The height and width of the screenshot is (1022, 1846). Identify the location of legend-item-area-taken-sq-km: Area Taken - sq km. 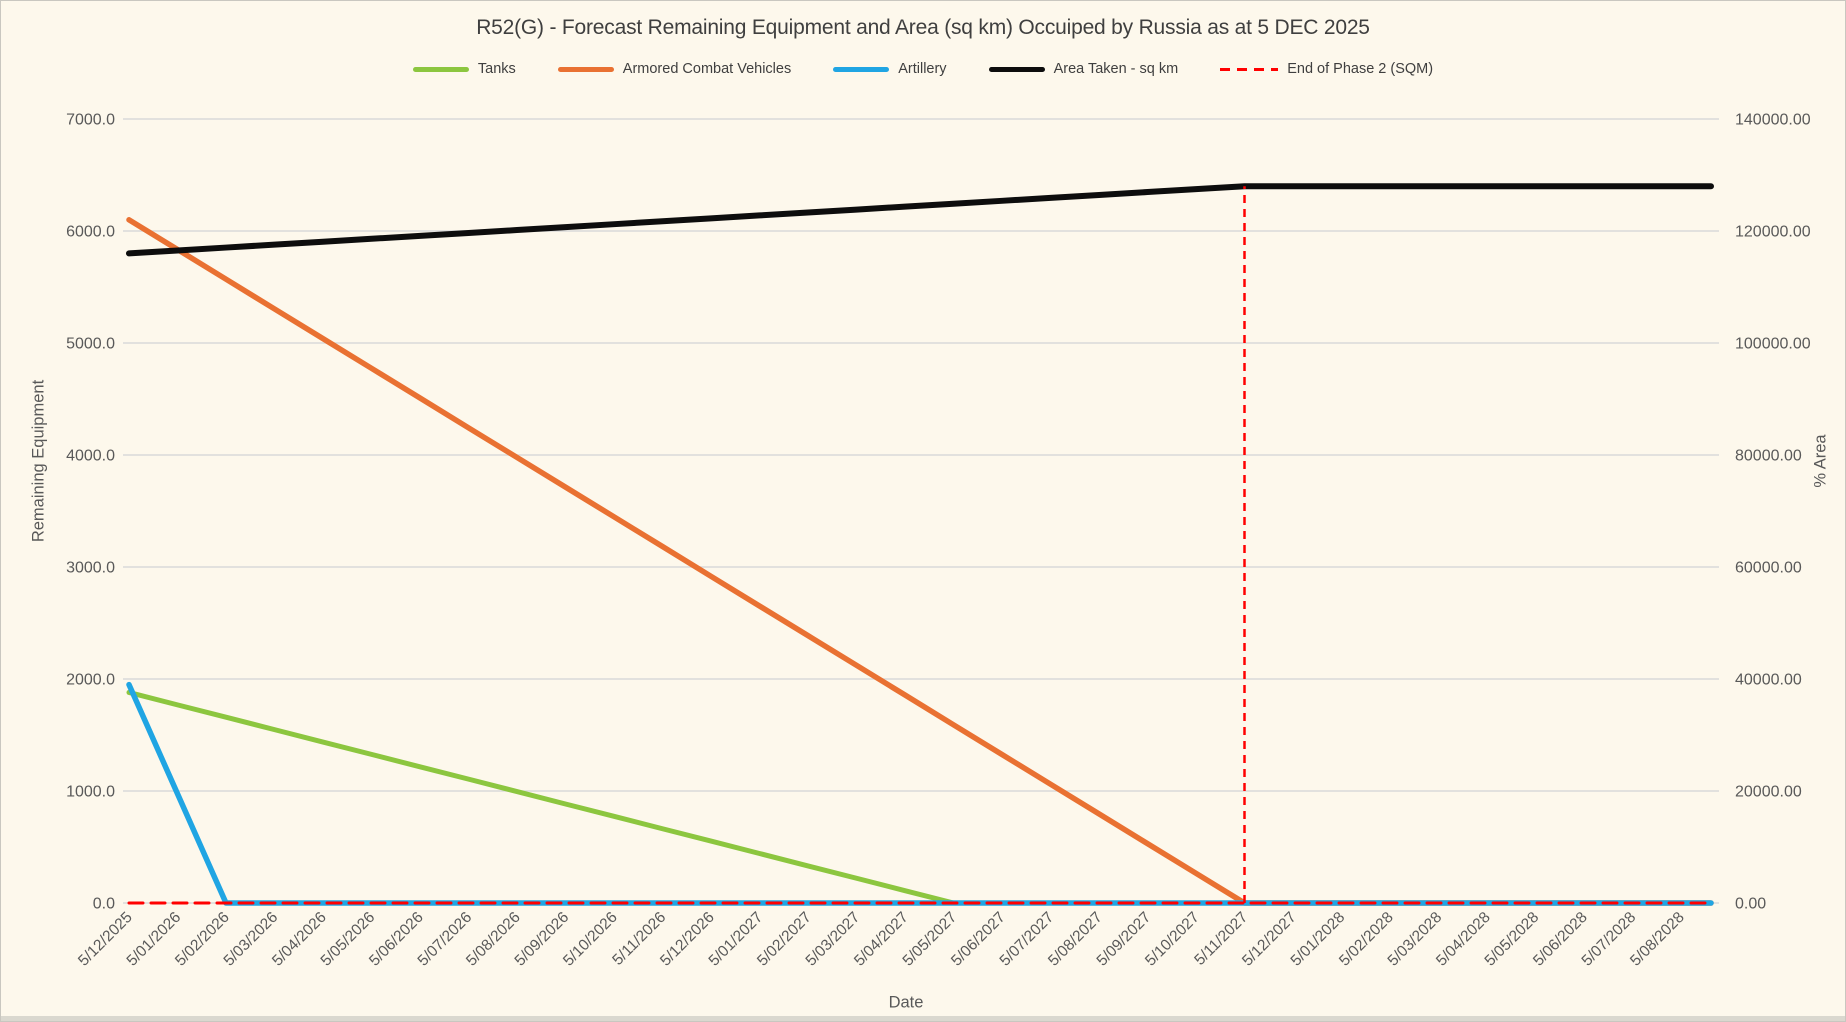
(1083, 69).